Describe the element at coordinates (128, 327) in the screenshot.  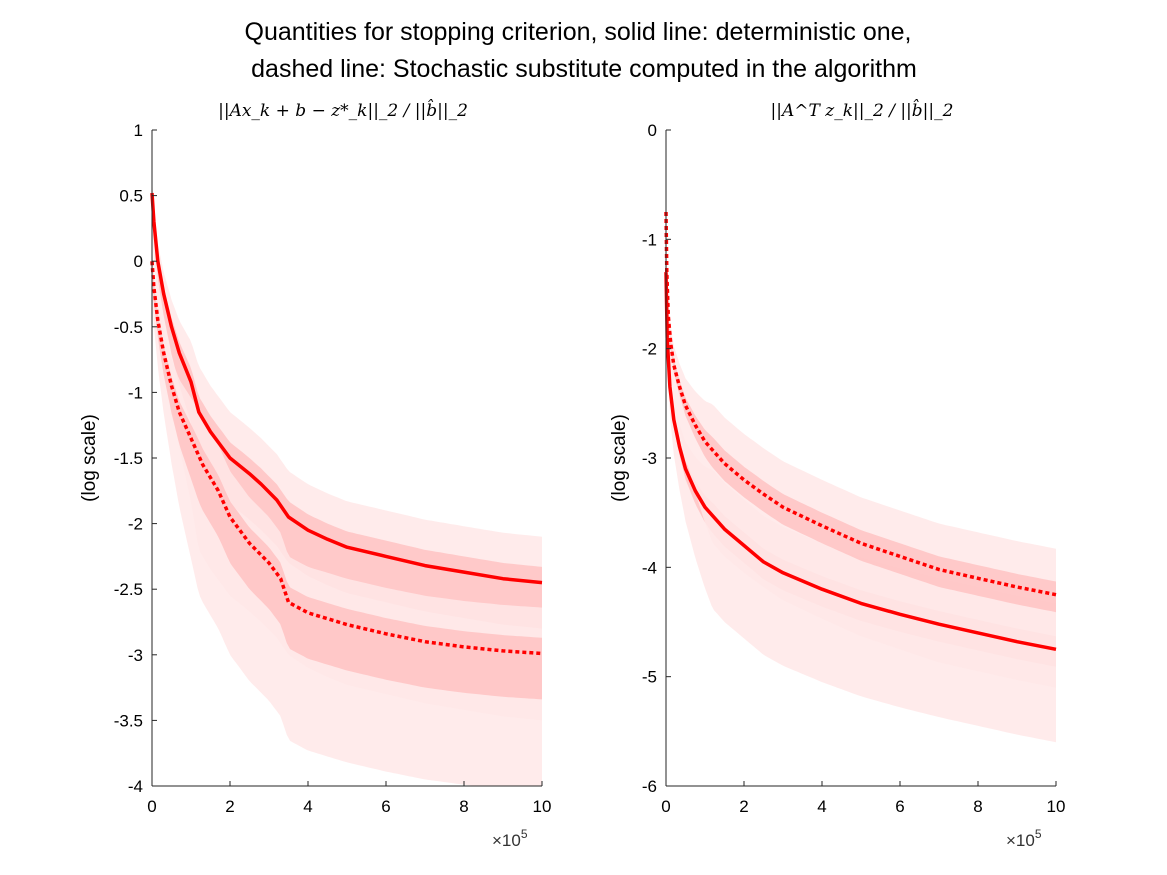
I see `y-tick-label: -0.5` at that location.